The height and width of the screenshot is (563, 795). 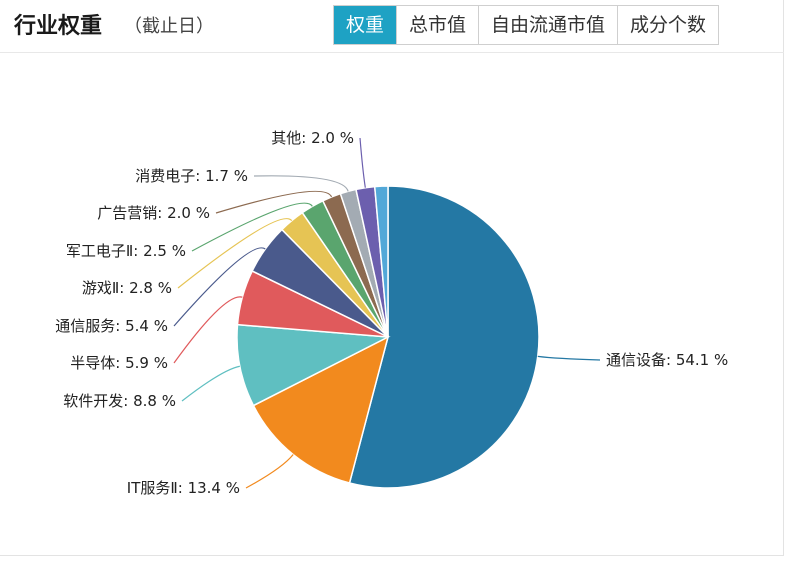 I want to click on slice-label: 军工电子Ⅱ: 2.5 %, so click(x=126, y=251).